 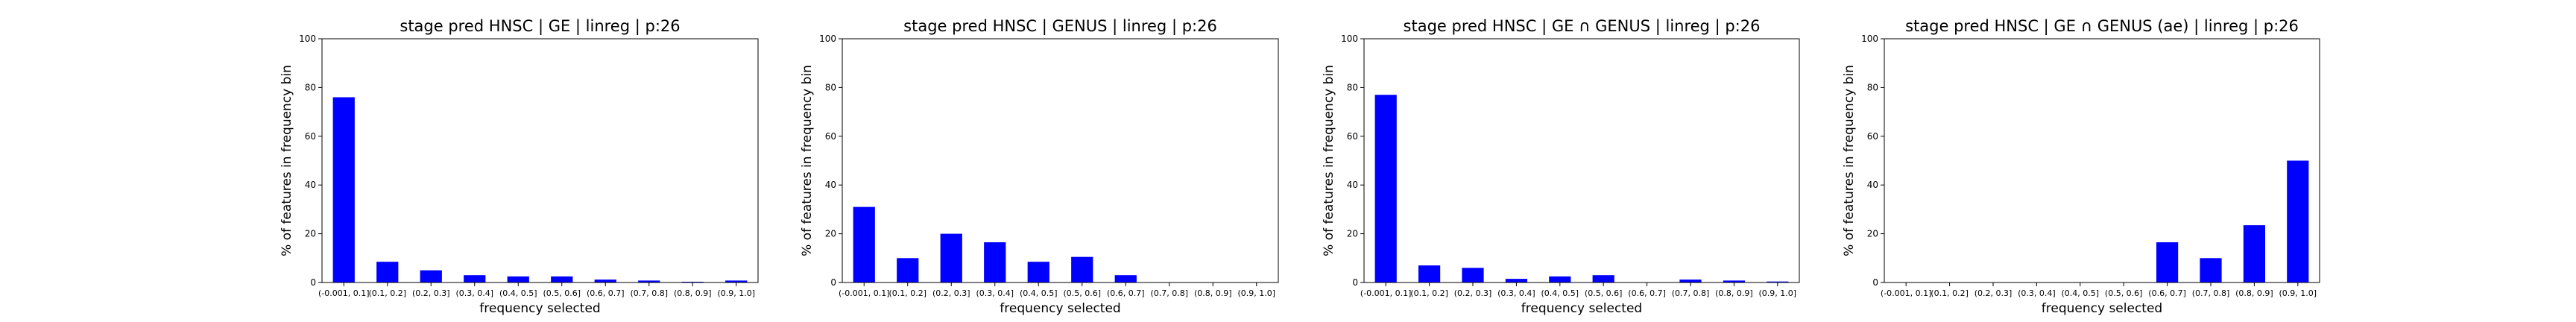 I want to click on chart-title: stage pred HNSC | GE | linreg | p:26, so click(x=540, y=26).